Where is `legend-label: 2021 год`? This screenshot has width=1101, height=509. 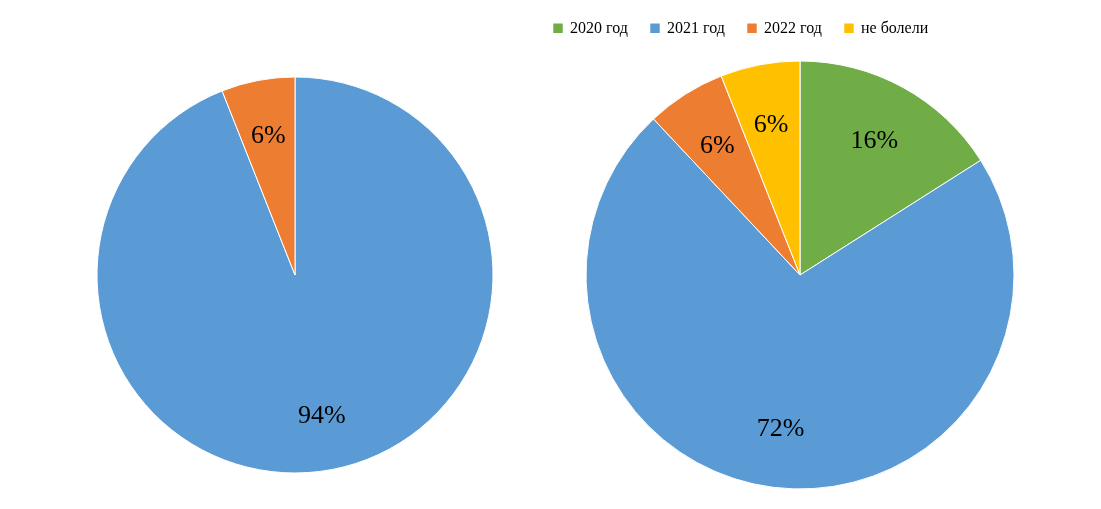 legend-label: 2021 год is located at coordinates (696, 28).